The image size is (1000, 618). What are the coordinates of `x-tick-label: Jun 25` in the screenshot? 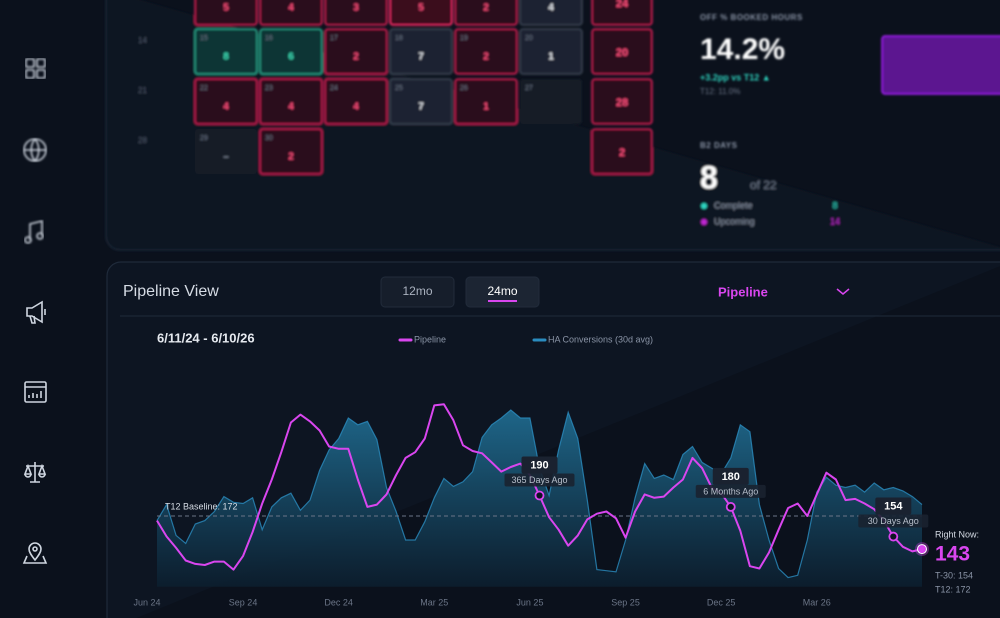 It's located at (529, 602).